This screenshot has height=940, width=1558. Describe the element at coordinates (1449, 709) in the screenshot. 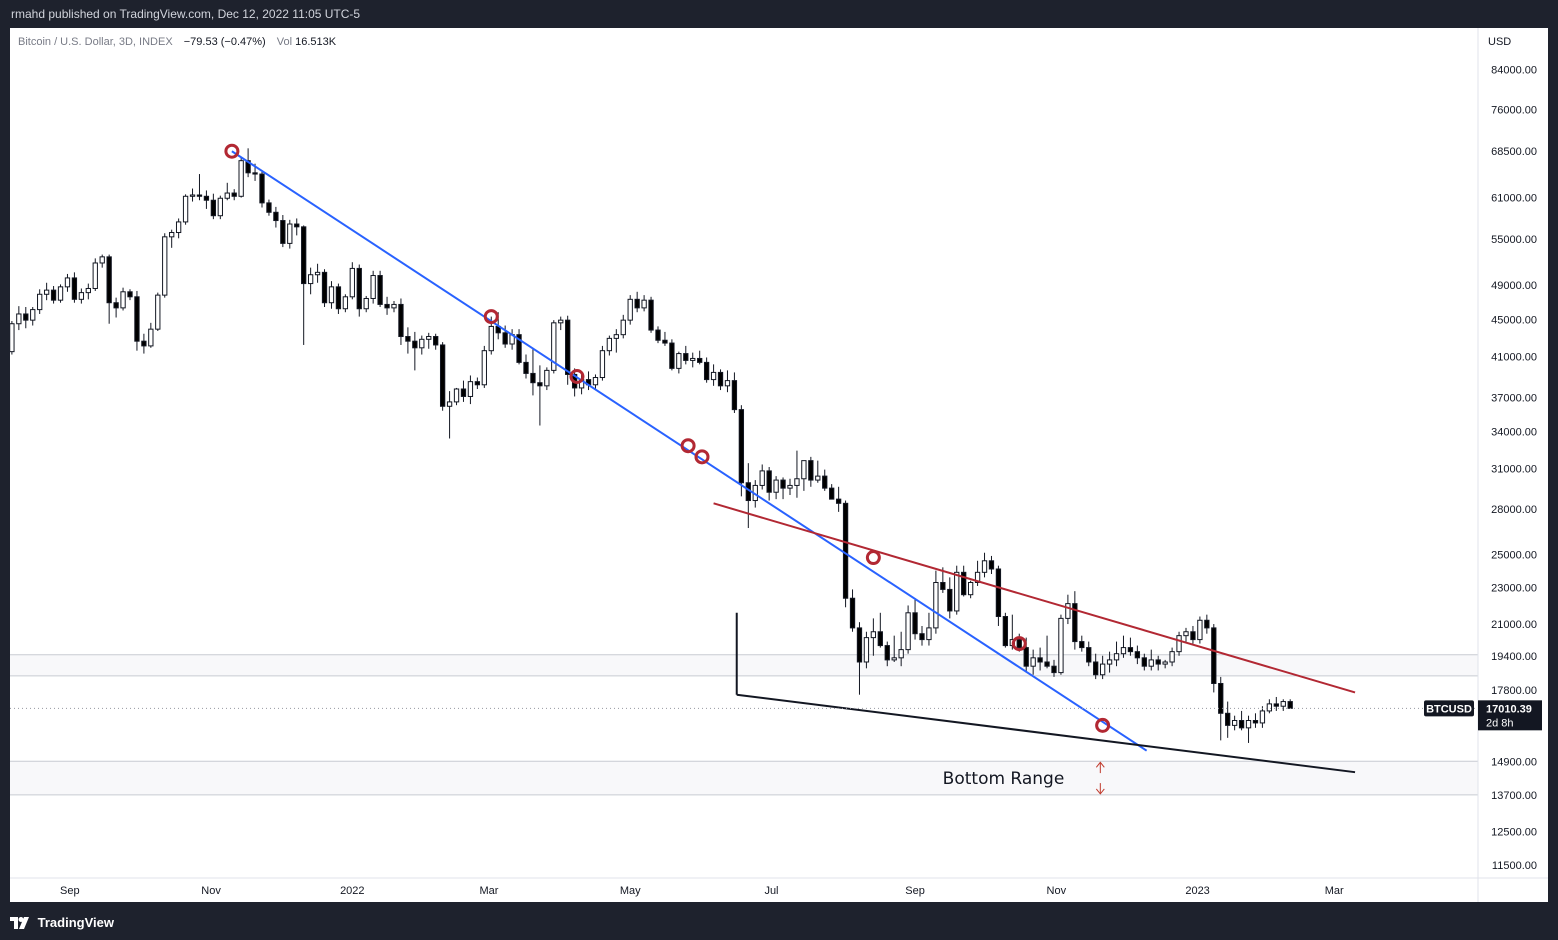

I see `price-tag-symbol: BTCUSD` at that location.